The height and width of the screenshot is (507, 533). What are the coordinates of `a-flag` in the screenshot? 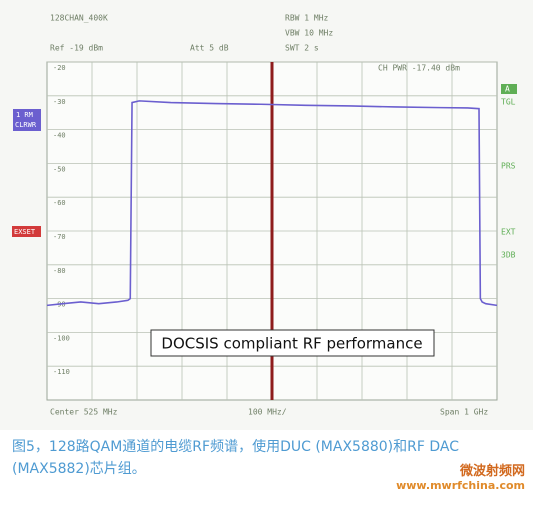 It's located at (509, 89).